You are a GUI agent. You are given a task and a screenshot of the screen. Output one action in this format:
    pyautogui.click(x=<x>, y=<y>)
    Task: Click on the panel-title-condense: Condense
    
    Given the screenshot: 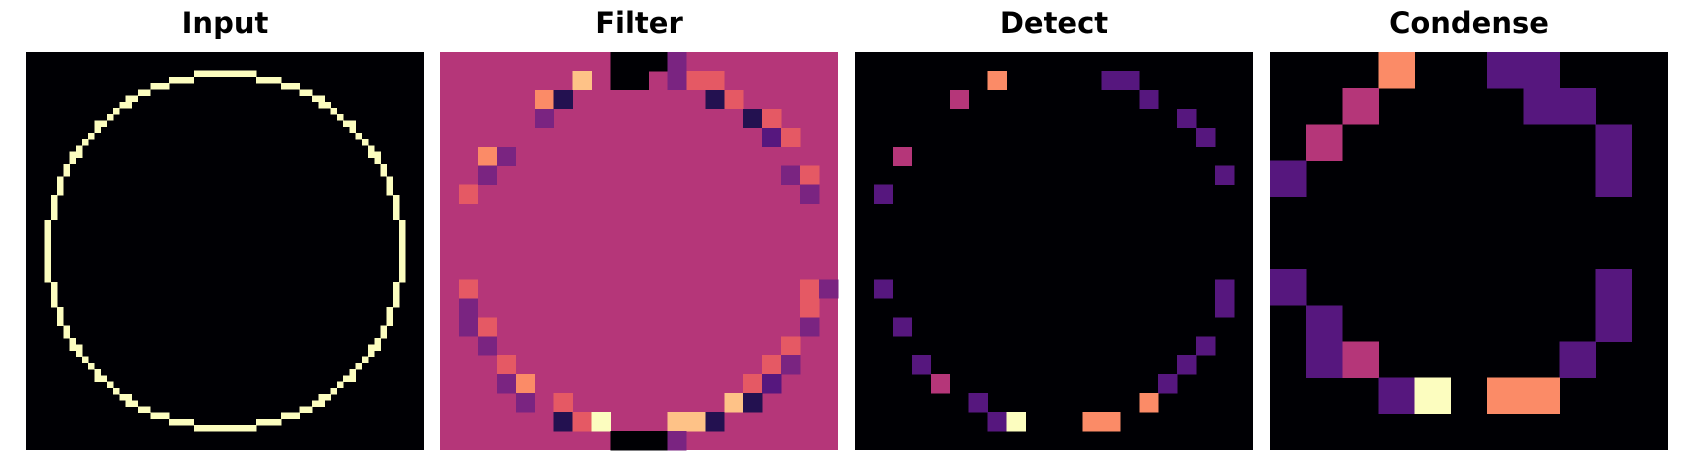 What is the action you would take?
    pyautogui.click(x=1469, y=23)
    